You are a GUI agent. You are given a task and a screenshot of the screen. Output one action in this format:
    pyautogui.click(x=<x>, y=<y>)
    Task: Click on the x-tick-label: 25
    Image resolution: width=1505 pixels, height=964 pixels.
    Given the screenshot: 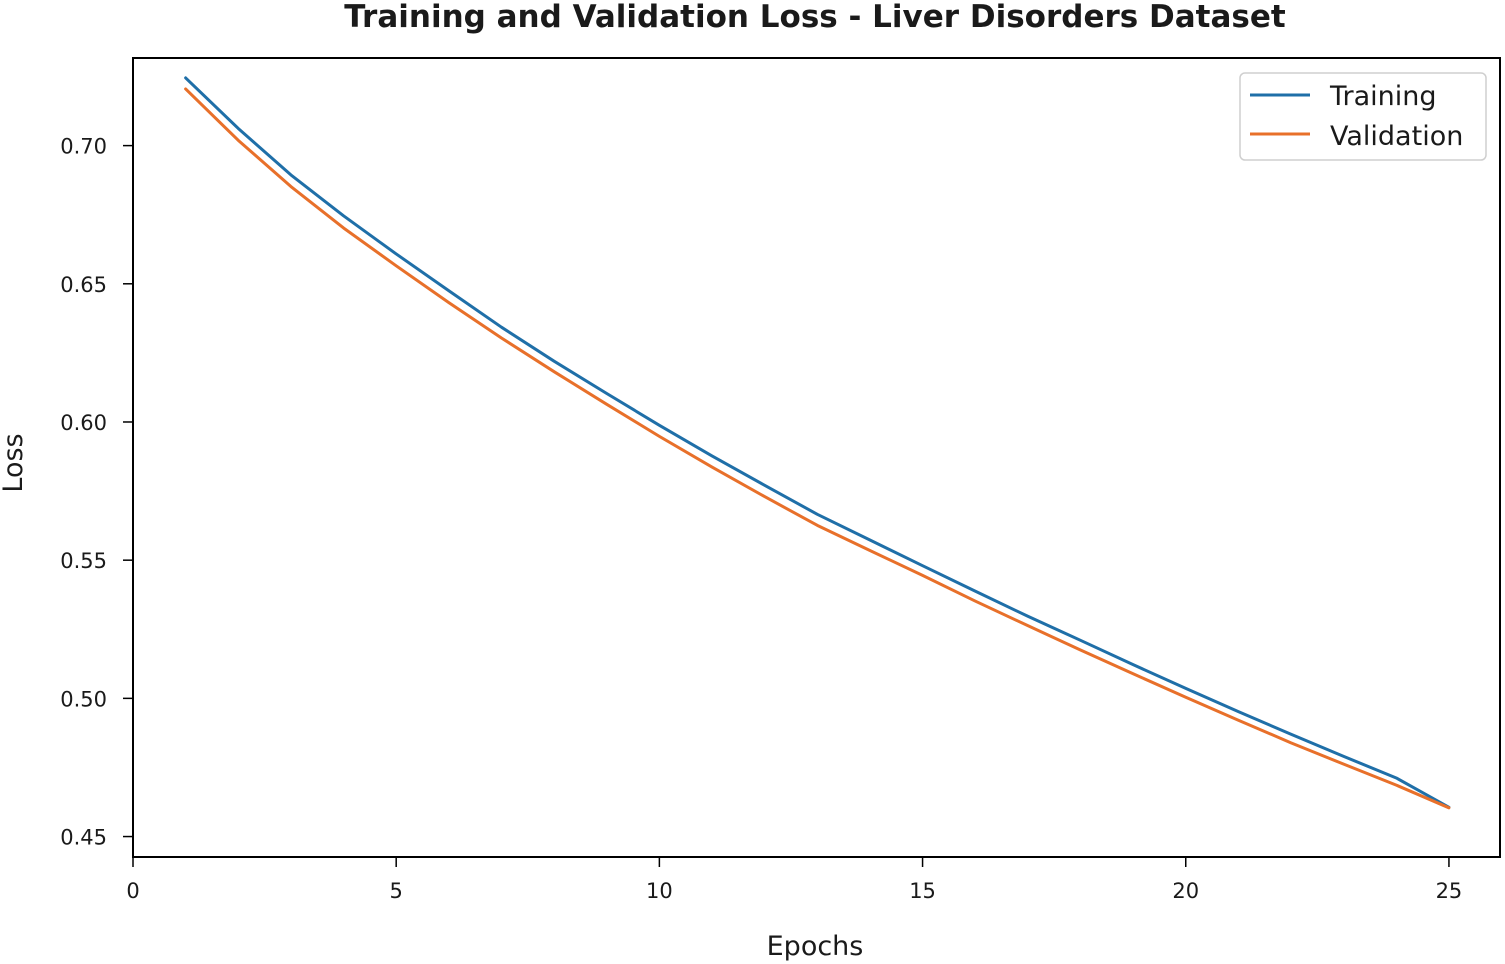 What is the action you would take?
    pyautogui.click(x=1449, y=891)
    